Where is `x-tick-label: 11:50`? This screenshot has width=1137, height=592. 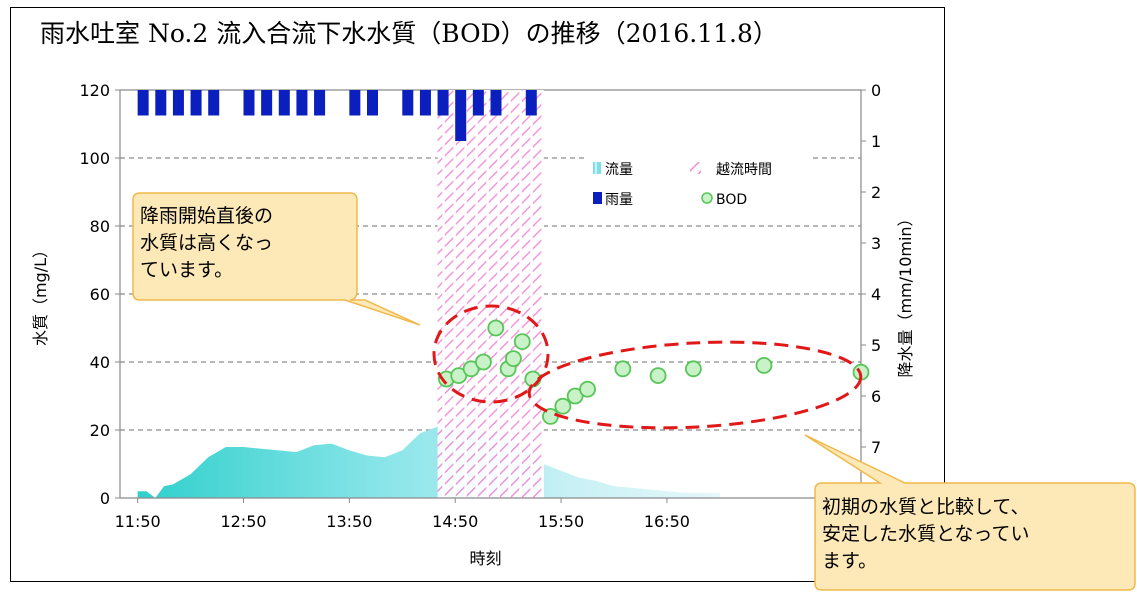
x-tick-label: 11:50 is located at coordinates (138, 521).